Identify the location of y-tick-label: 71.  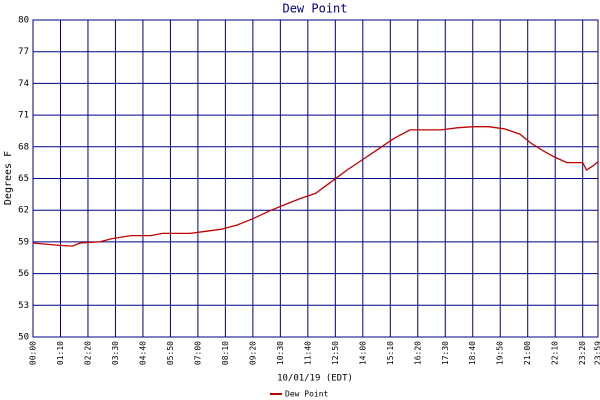
(23, 116).